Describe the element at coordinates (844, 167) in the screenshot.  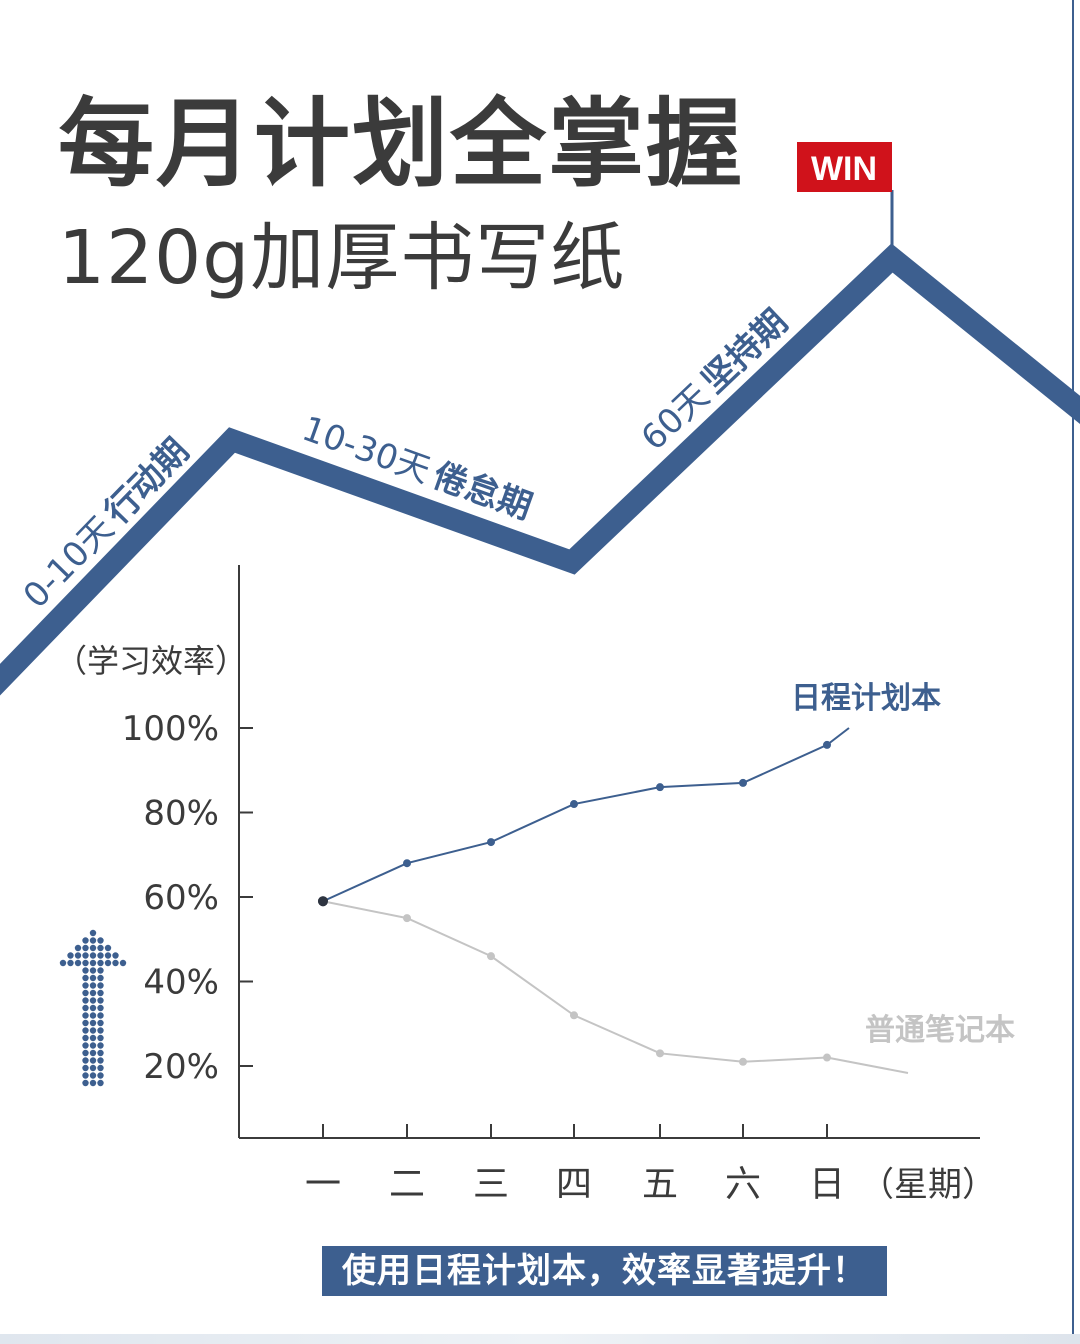
I see `win-flag` at that location.